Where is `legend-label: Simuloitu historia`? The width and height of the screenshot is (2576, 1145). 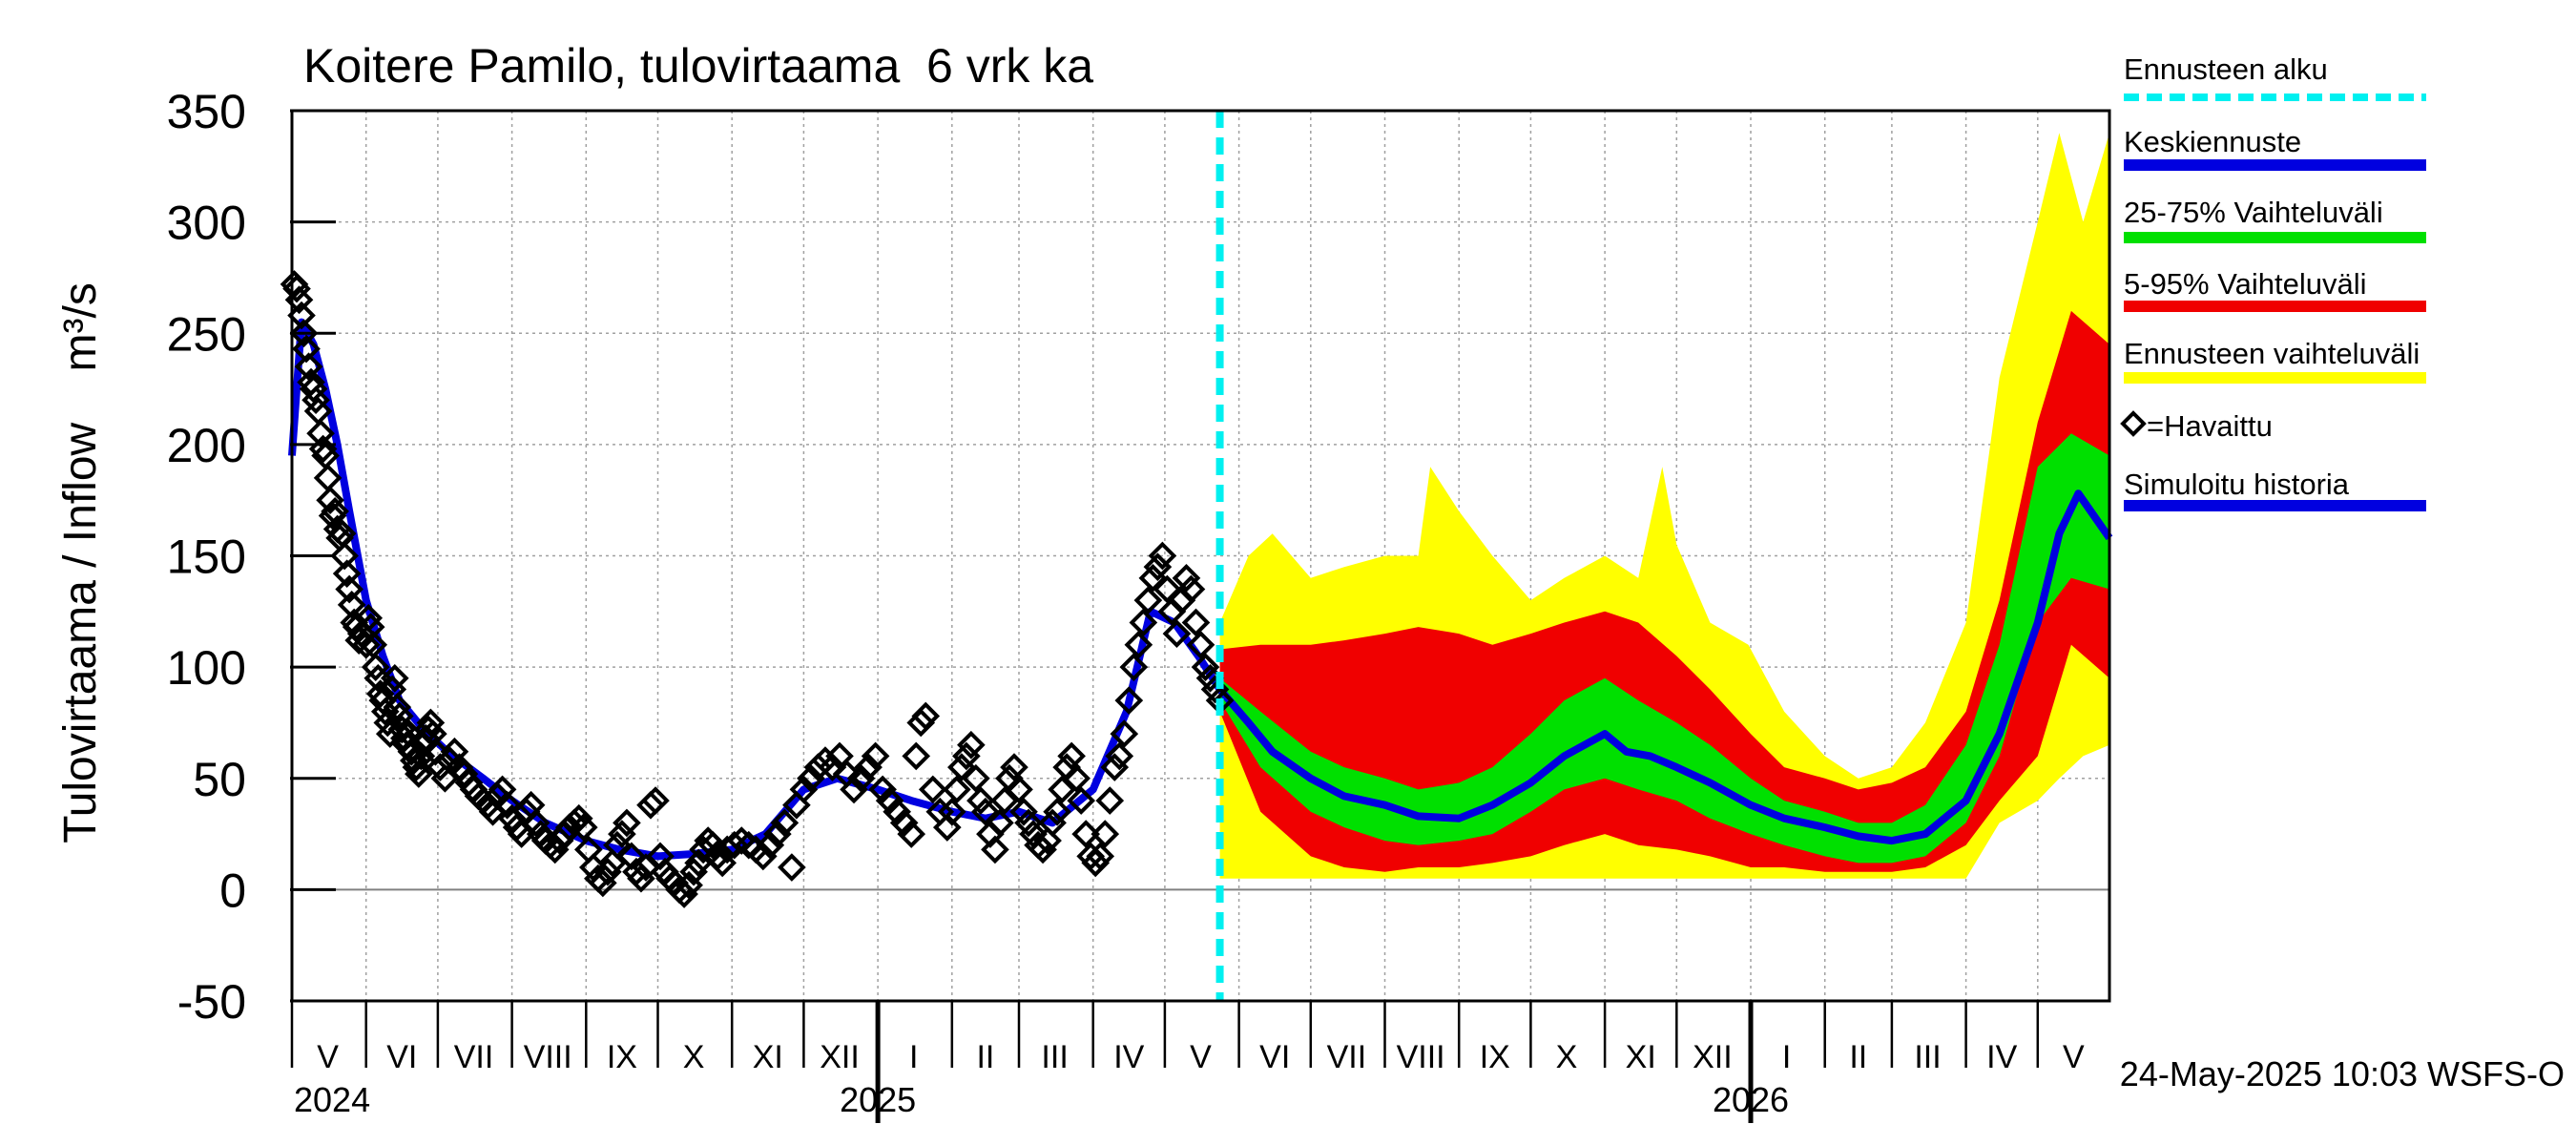
legend-label: Simuloitu historia is located at coordinates (2237, 485).